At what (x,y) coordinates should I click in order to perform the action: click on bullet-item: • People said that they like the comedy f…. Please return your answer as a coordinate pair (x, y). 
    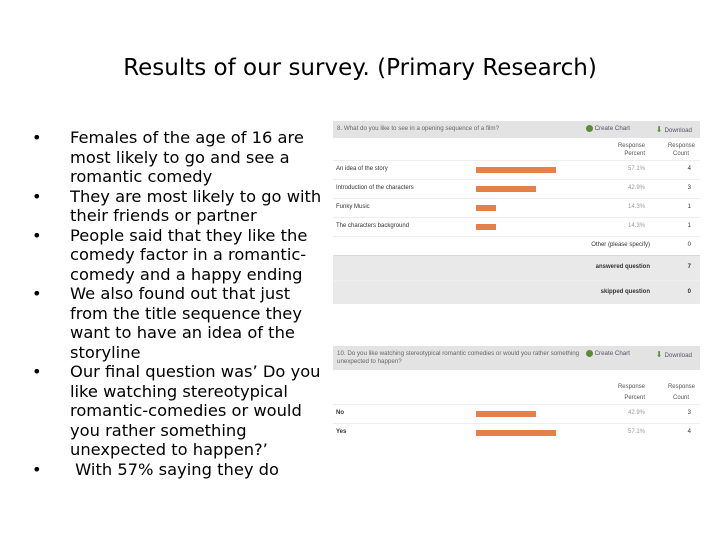
    Looking at the image, I should click on (181, 255).